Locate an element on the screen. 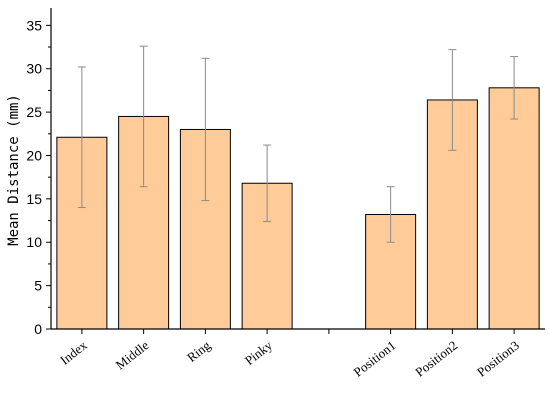  x-tick-label-middle: Middle is located at coordinates (132, 354).